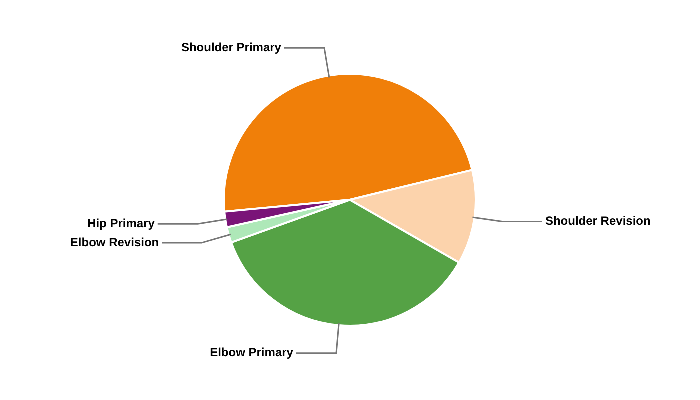 This screenshot has width=700, height=400. Describe the element at coordinates (231, 47) in the screenshot. I see `slice-label: Shoulder Primary` at that location.